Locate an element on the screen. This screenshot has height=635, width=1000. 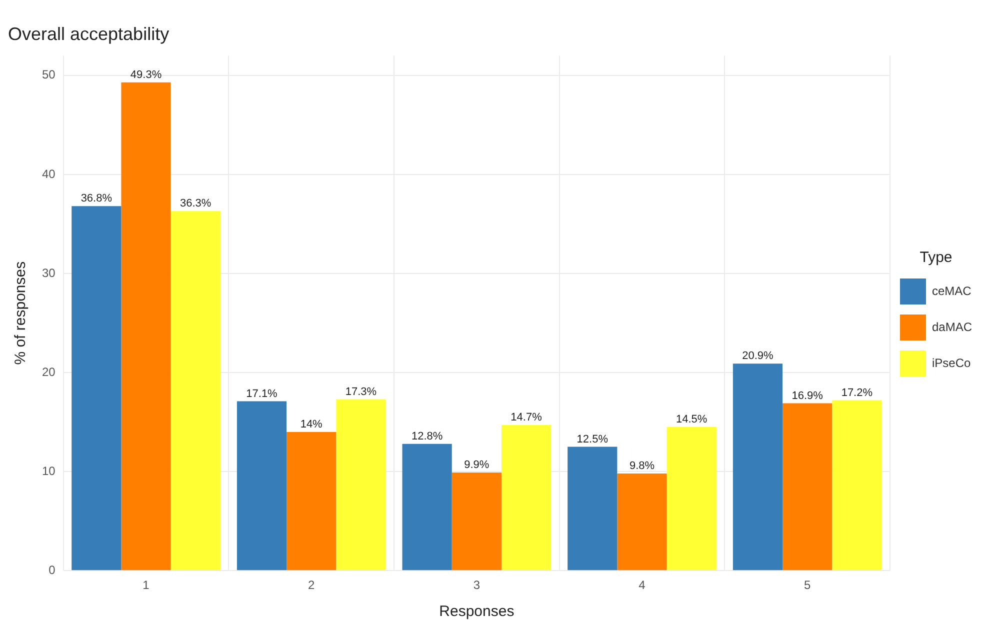
y-tick-label: 0 is located at coordinates (52, 569).